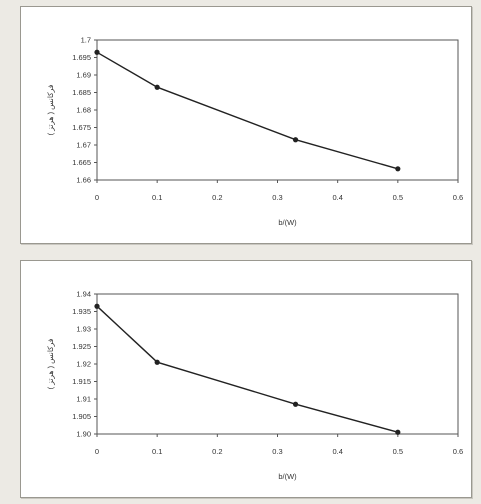  Describe the element at coordinates (81, 92) in the screenshot. I see `y-tick-label: 1.685` at that location.